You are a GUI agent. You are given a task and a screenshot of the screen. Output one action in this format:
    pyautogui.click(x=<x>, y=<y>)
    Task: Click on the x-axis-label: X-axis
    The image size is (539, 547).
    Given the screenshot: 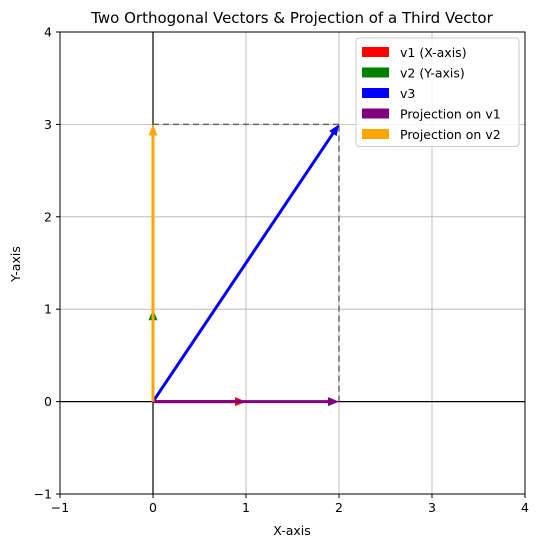 What is the action you would take?
    pyautogui.click(x=292, y=530)
    